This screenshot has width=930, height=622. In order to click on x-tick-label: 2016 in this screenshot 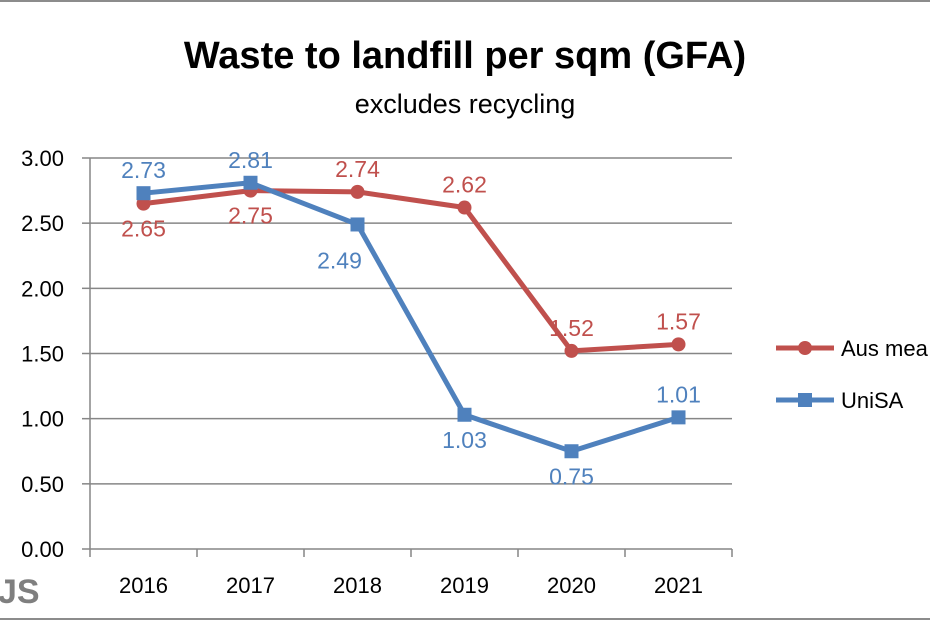, I will do `click(143, 585)`.